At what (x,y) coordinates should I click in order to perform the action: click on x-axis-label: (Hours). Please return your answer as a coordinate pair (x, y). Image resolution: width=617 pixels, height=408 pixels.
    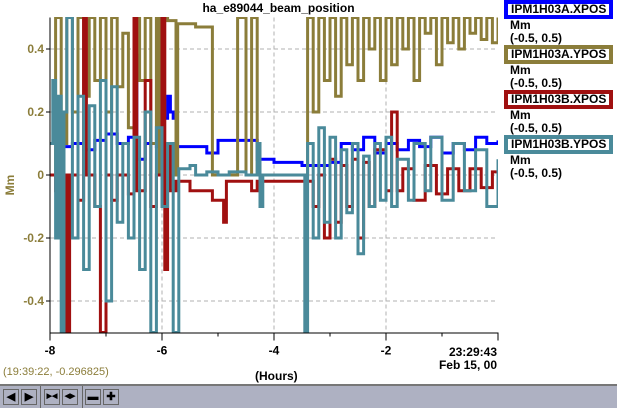
    Looking at the image, I should click on (276, 376).